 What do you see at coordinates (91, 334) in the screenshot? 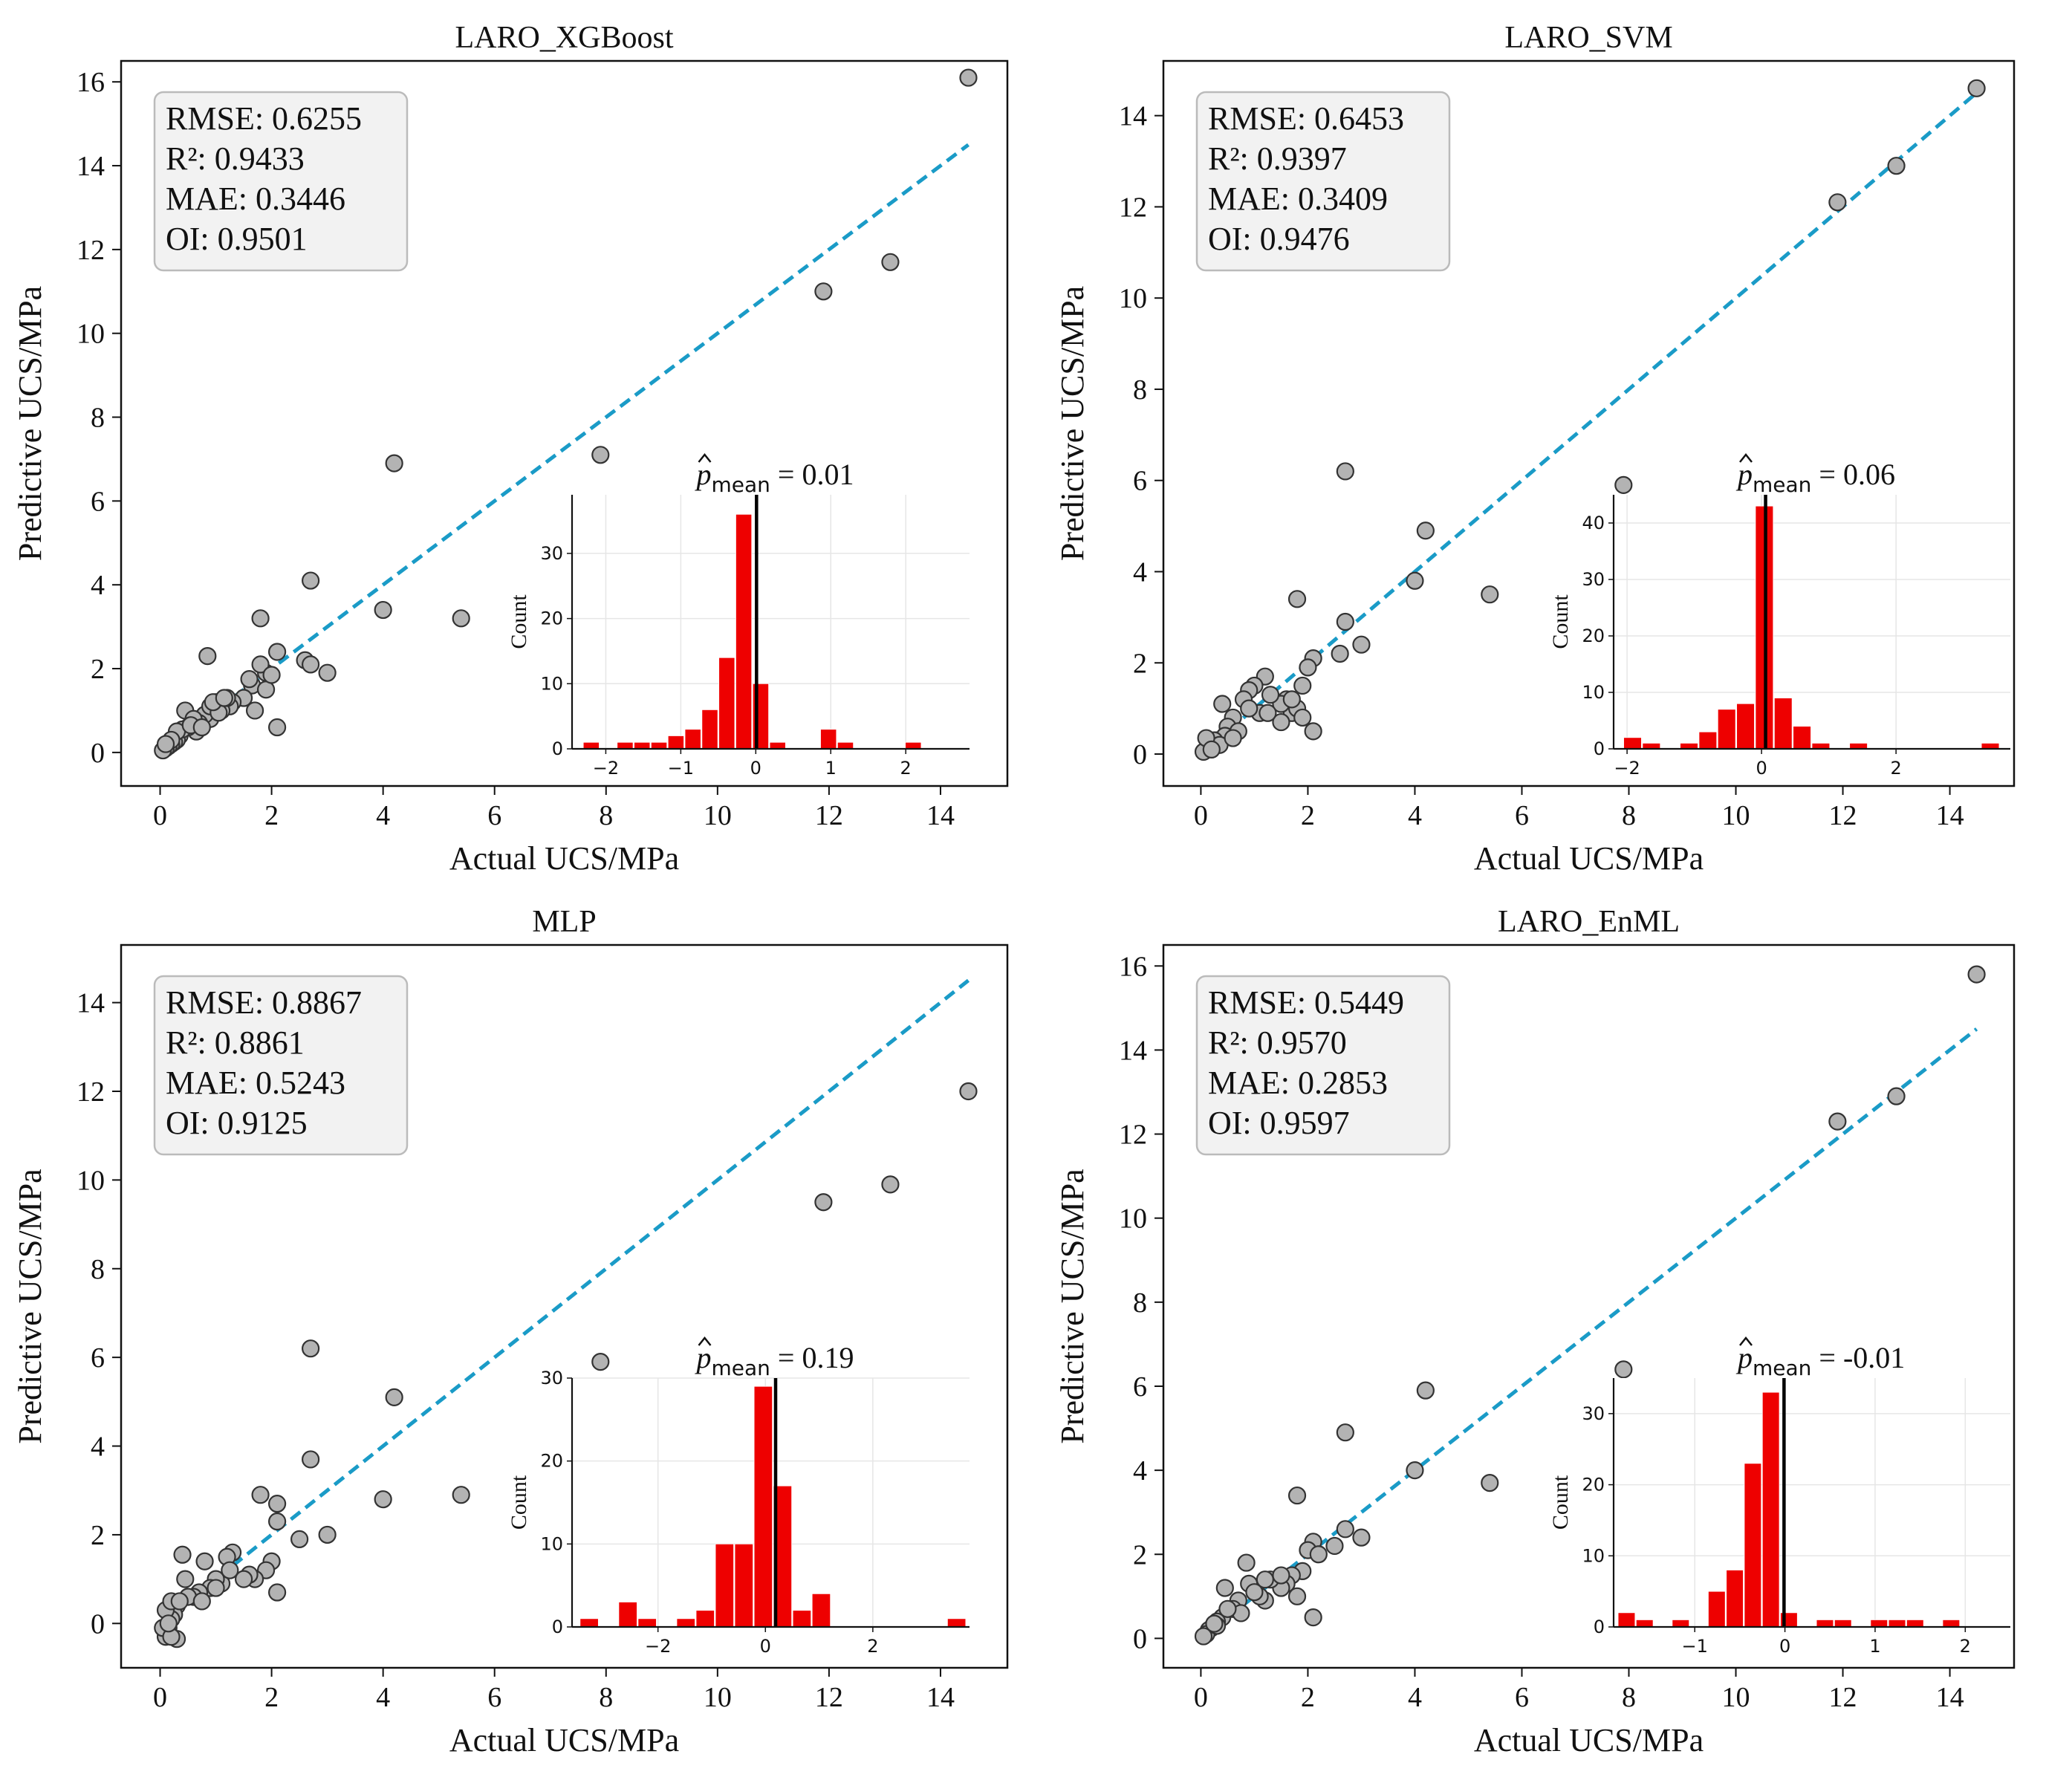
I see `y-tick-label: 10` at bounding box center [91, 334].